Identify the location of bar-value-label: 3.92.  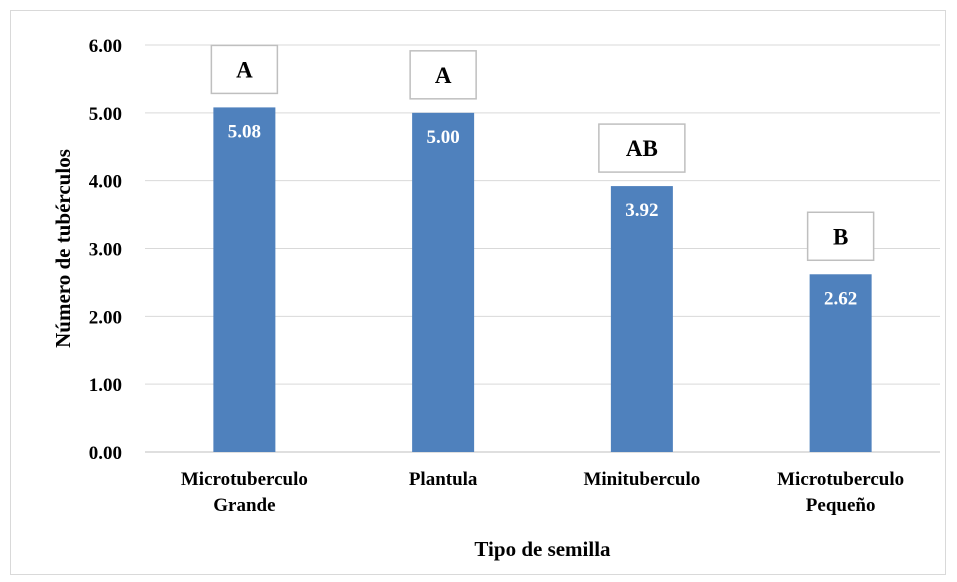
(641, 210).